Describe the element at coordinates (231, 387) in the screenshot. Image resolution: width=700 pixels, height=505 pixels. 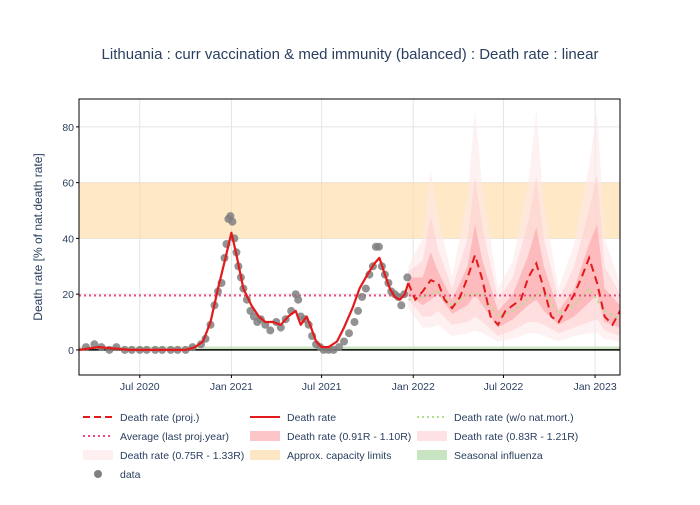
I see `x-tick-label: Jan 2021` at that location.